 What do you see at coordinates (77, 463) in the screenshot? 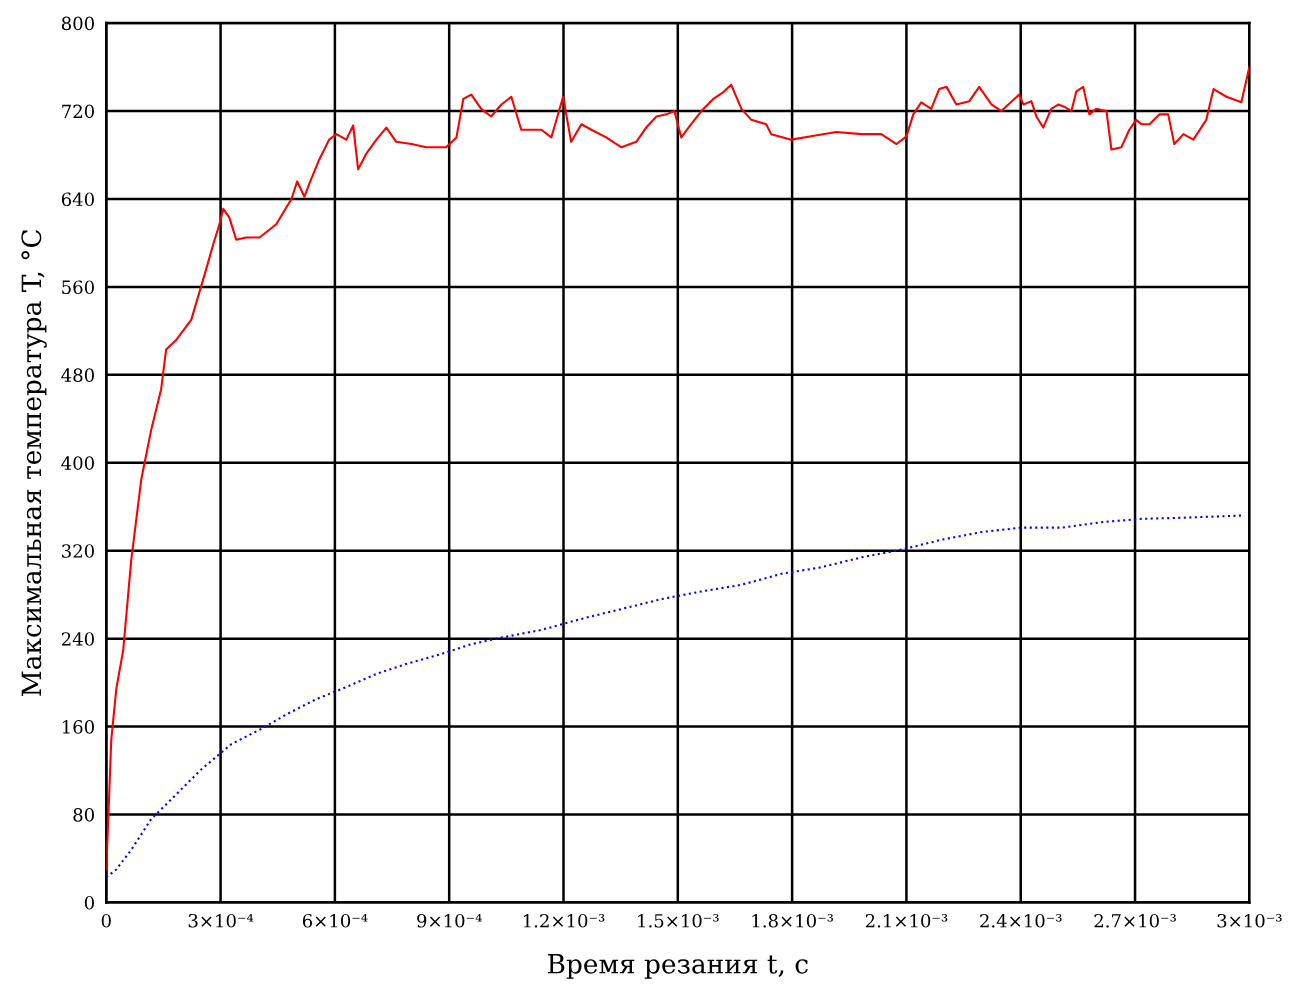
I see `y-tick-label: 400` at bounding box center [77, 463].